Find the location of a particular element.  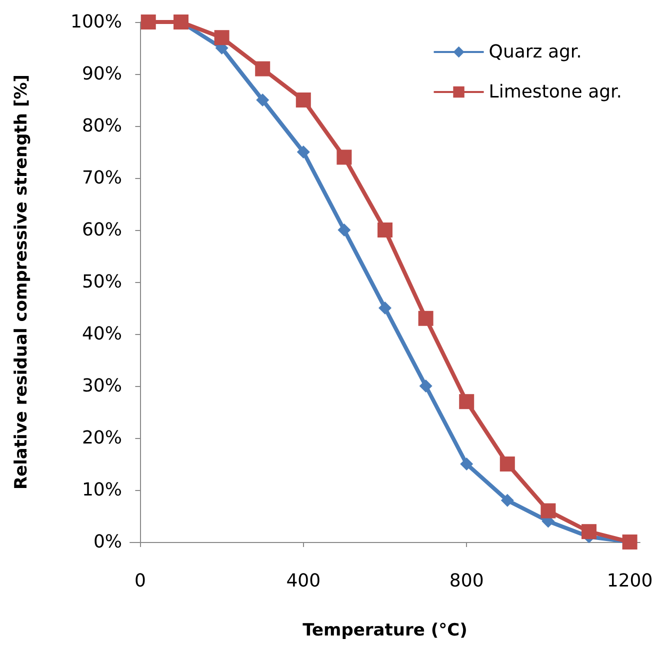

y-tick-label: 60% is located at coordinates (102, 230).